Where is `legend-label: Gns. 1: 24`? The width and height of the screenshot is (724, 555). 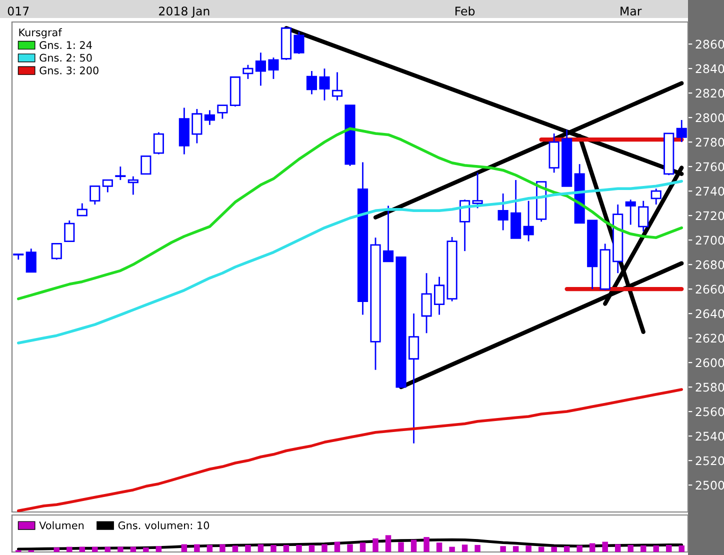
legend-label: Gns. 1: 24 is located at coordinates (66, 45).